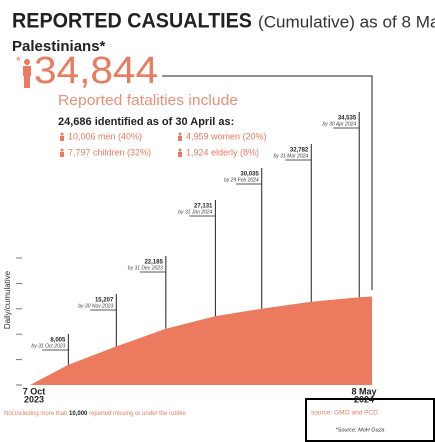 The image size is (435, 442). What do you see at coordinates (249, 175) in the screenshot?
I see `annotation-value: 30,035` at bounding box center [249, 175].